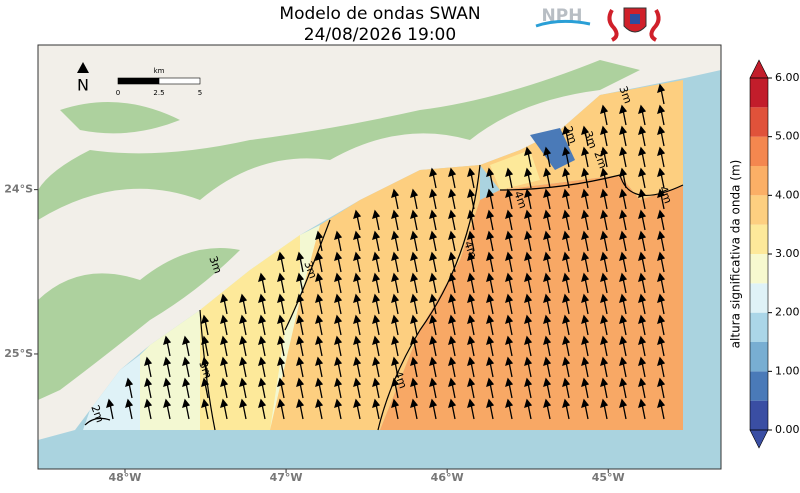  What do you see at coordinates (83, 67) in the screenshot?
I see `north-arrow` at bounding box center [83, 67].